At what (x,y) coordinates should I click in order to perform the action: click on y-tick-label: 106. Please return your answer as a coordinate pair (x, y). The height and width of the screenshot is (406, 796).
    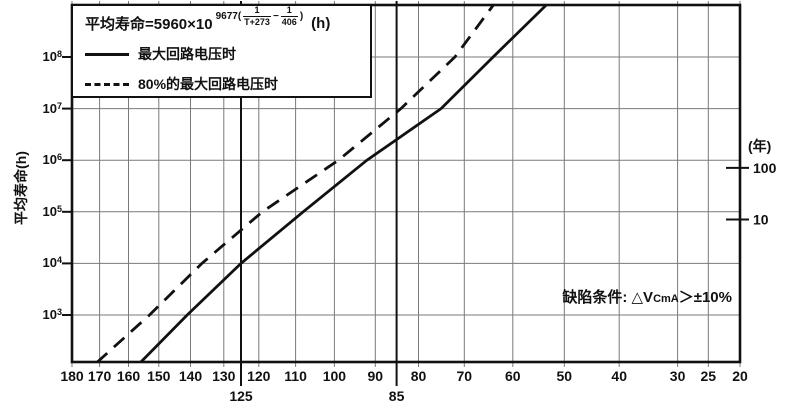
    Looking at the image, I should click on (52, 159).